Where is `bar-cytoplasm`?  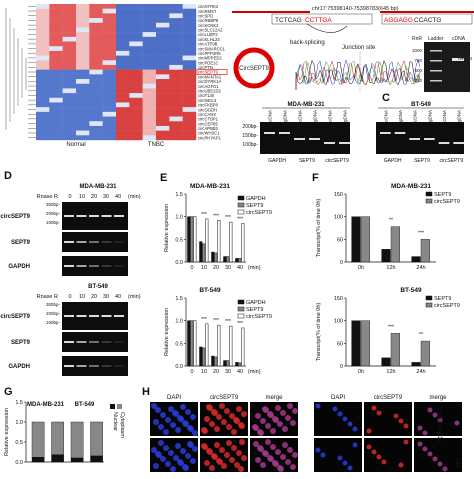
bar-cytoplasm is located at coordinates (57, 438).